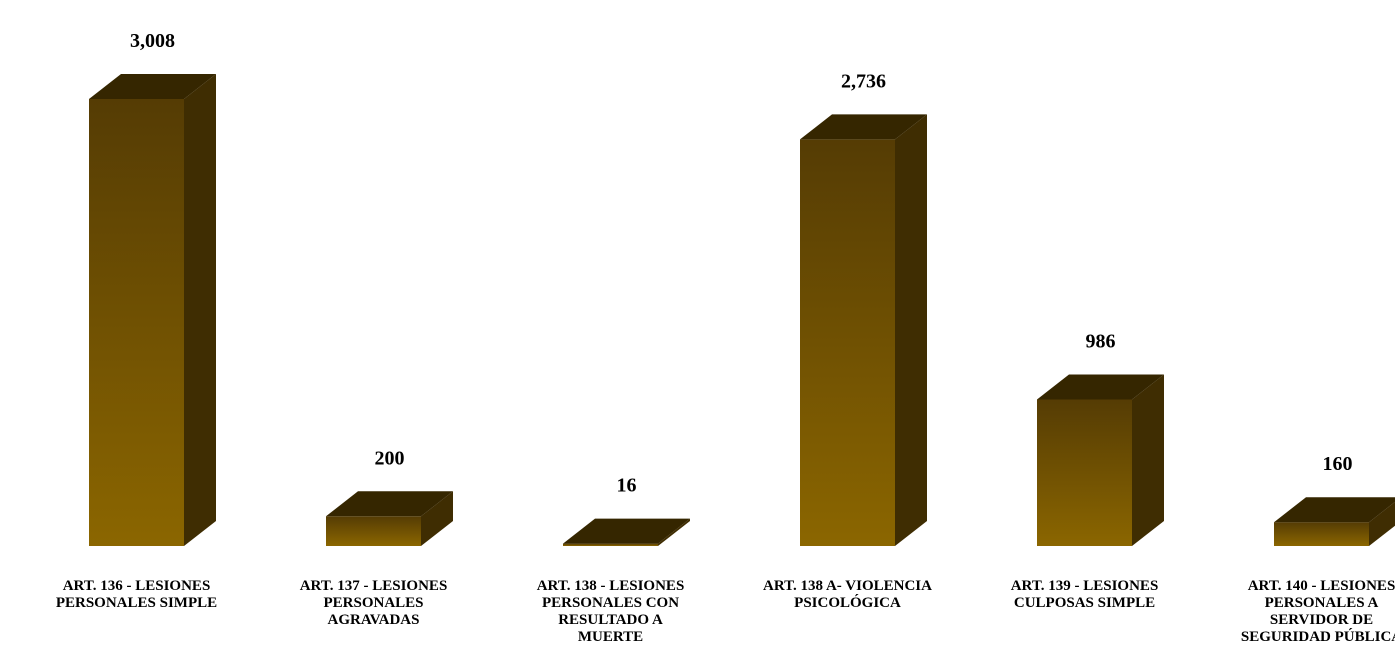 The height and width of the screenshot is (658, 1395). Describe the element at coordinates (1101, 341) in the screenshot. I see `value-label: 986` at that location.